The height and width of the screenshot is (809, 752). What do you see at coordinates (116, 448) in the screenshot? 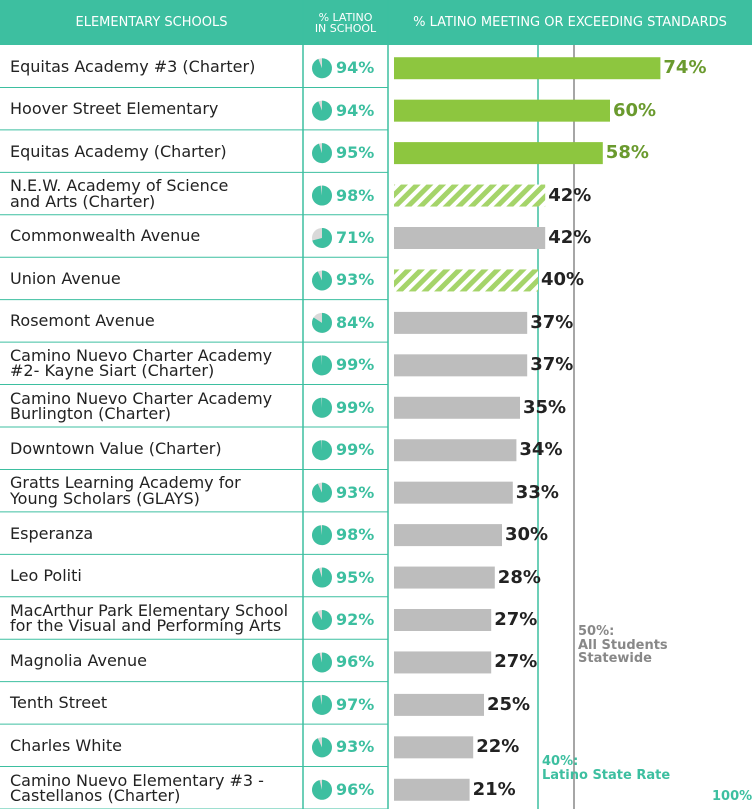
I see `school-name: Downtown Value (Charter)` at bounding box center [116, 448].